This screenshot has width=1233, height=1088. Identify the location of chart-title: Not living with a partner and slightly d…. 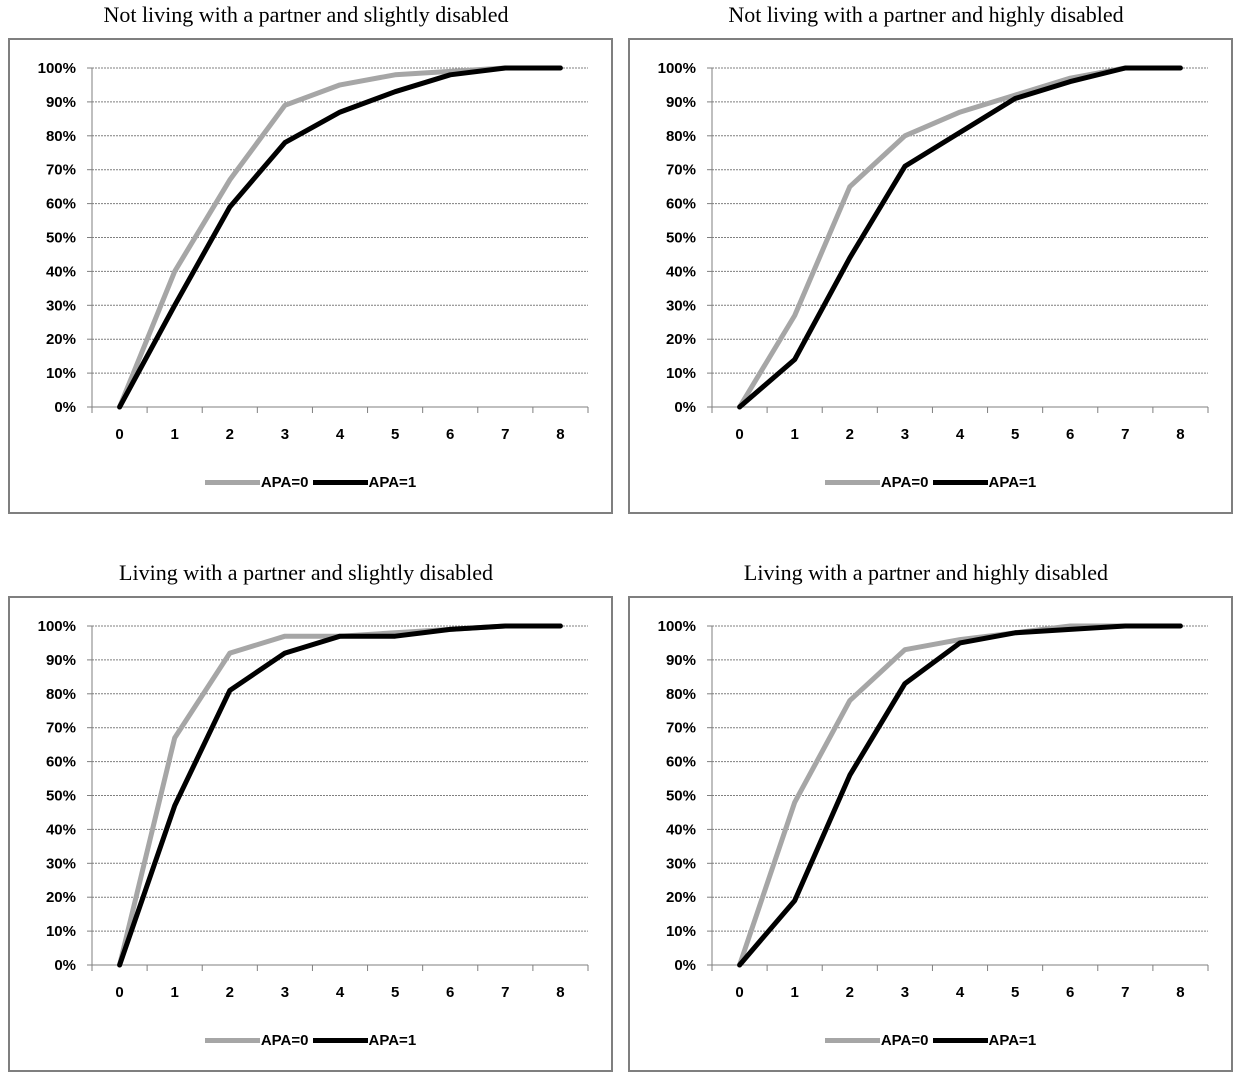
(306, 14).